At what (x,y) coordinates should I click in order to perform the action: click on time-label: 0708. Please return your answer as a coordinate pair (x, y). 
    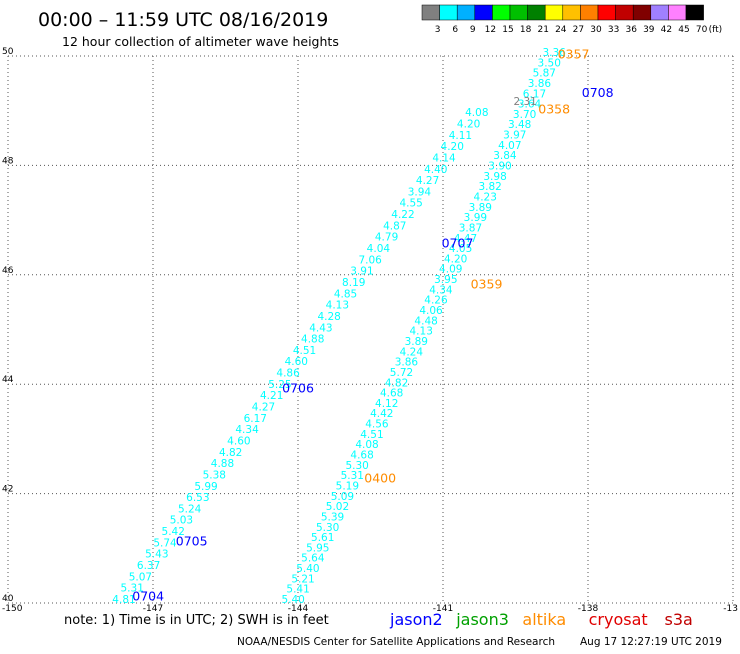
    Looking at the image, I should click on (598, 92).